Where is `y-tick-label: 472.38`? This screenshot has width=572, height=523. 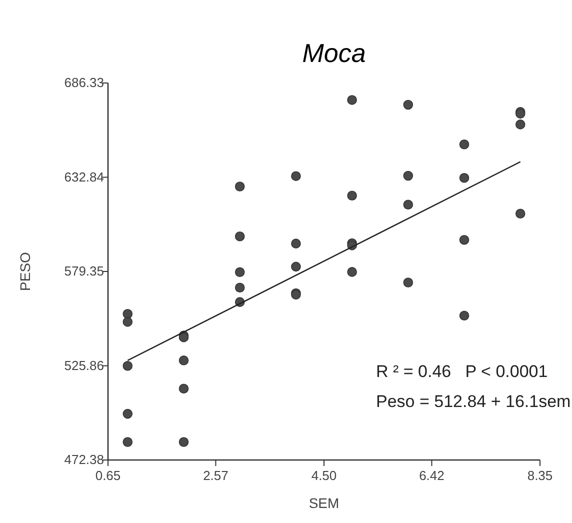
y-tick-label: 472.38 is located at coordinates (84, 459).